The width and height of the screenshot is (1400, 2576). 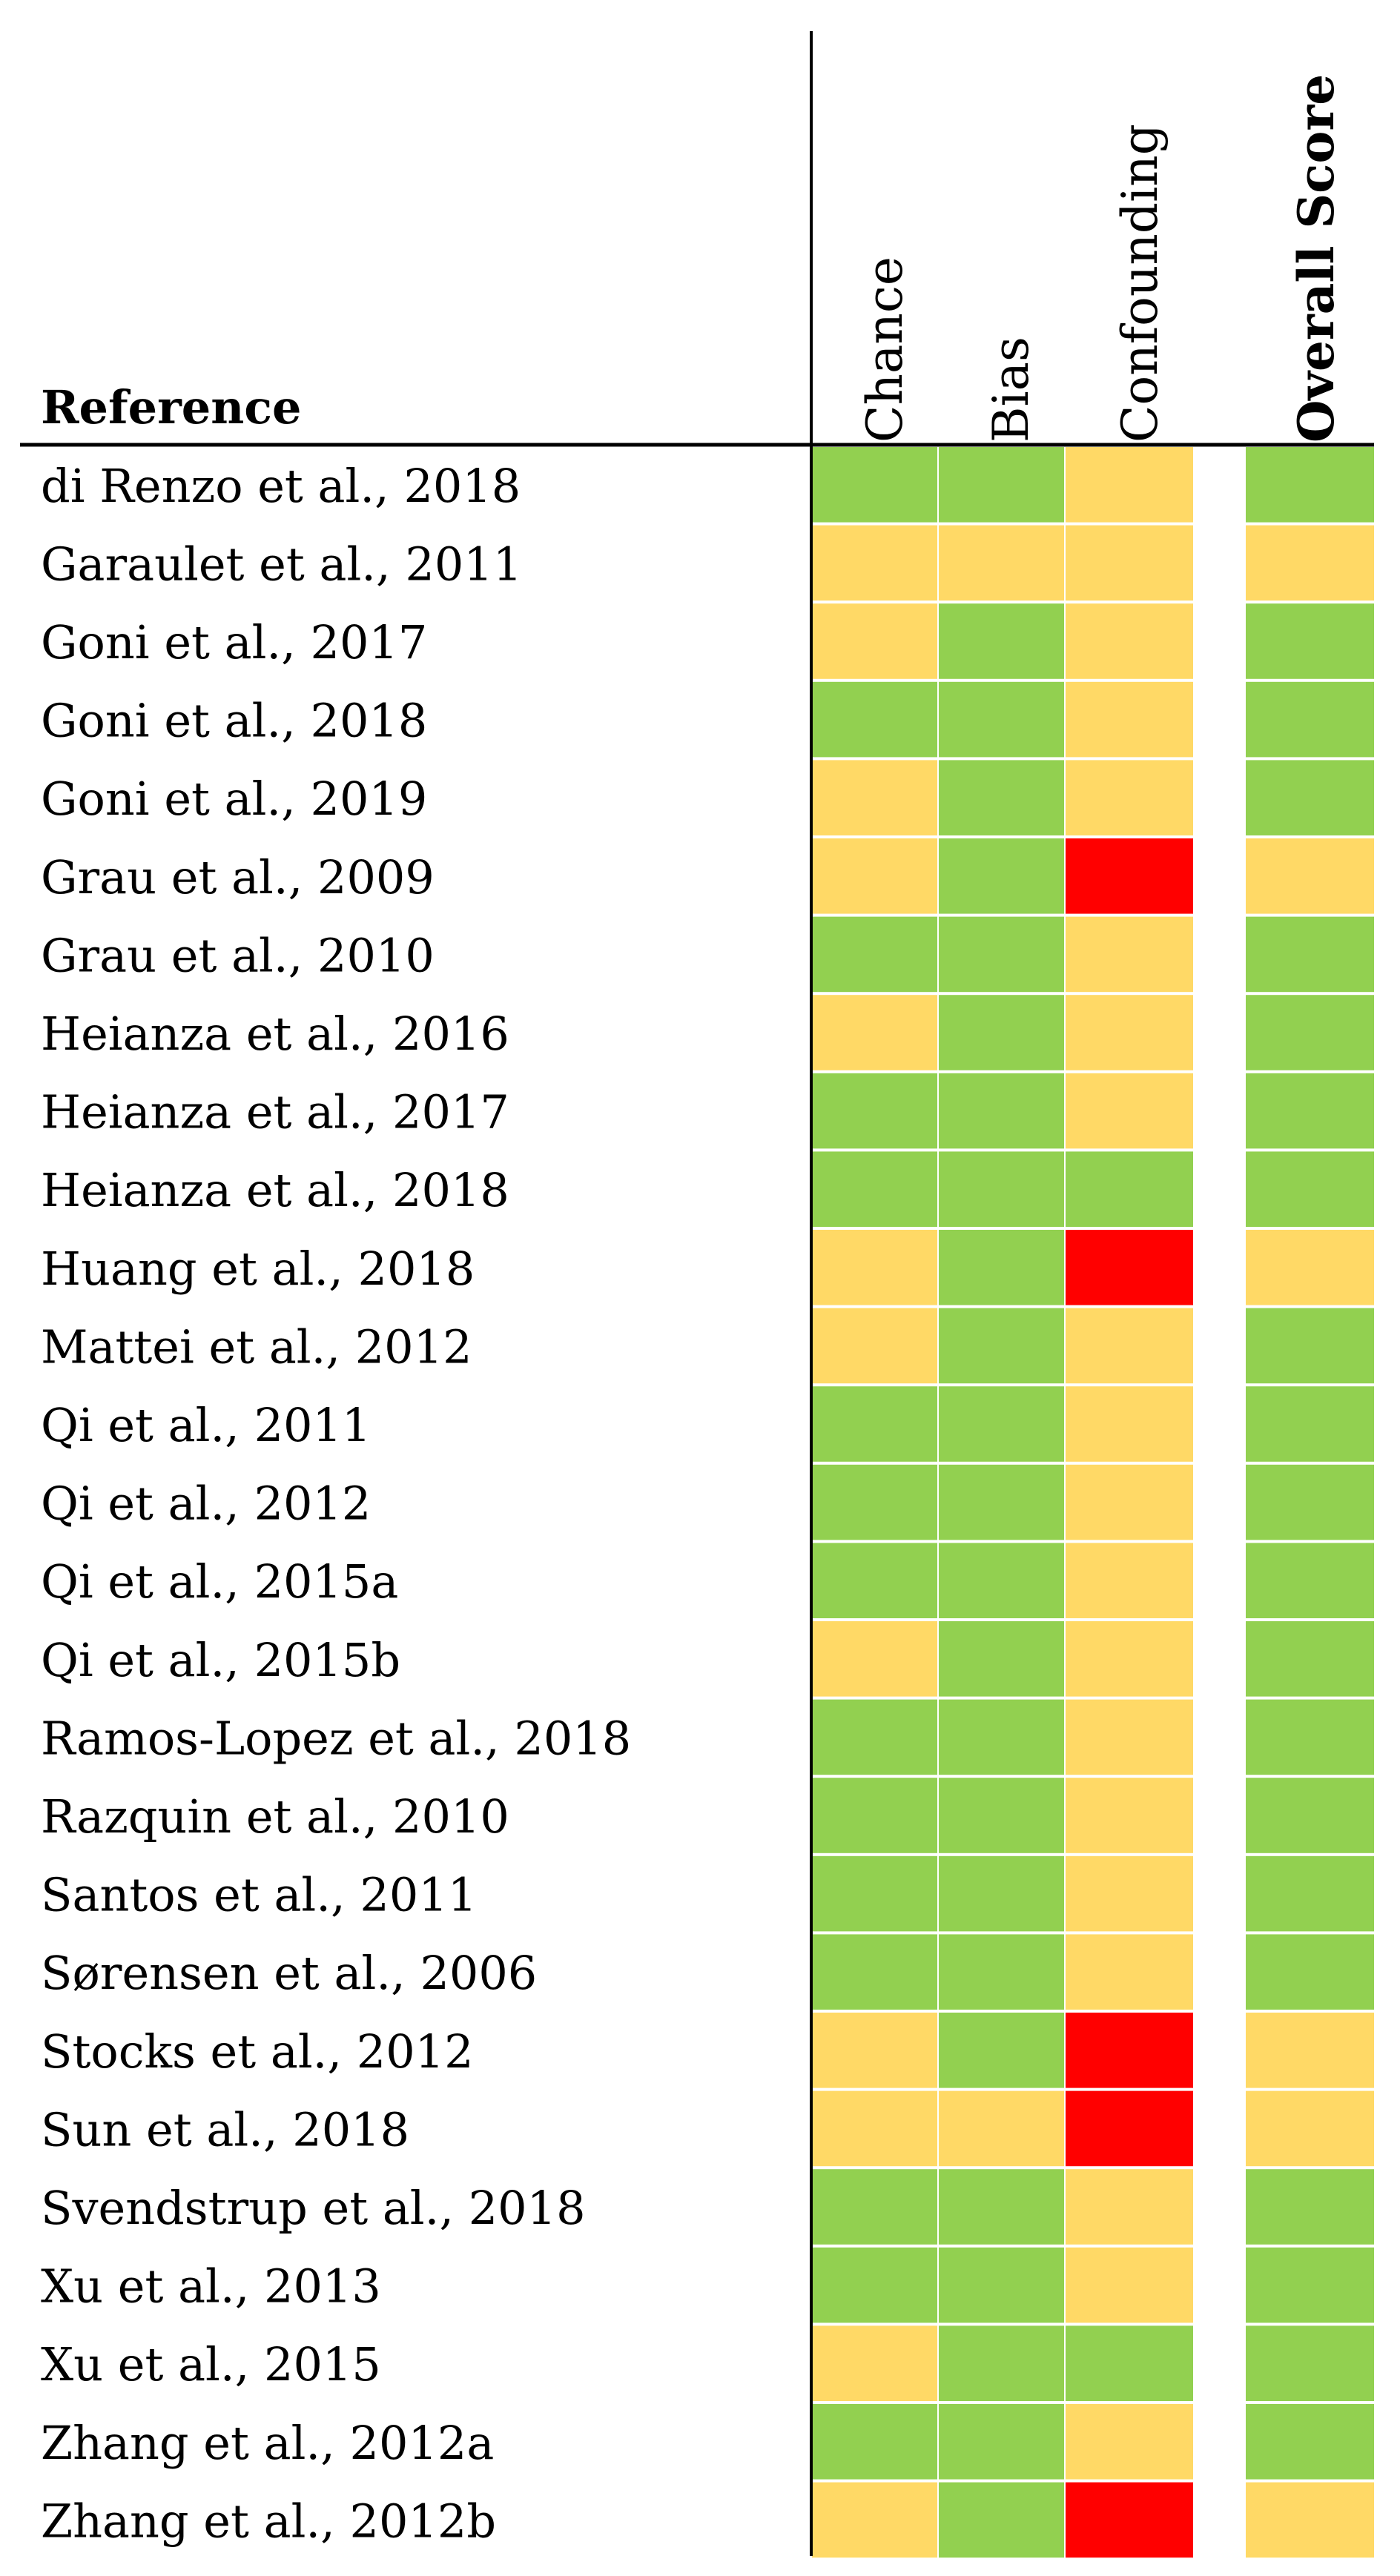 I want to click on reference-label: Qi et al., 2012, so click(x=206, y=1504).